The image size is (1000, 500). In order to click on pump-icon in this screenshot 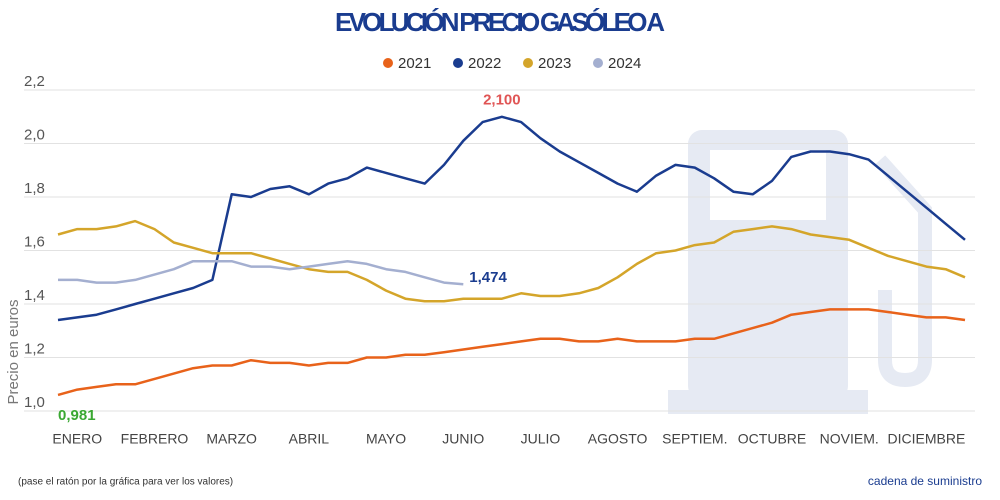, I will do `click(800, 272)`.